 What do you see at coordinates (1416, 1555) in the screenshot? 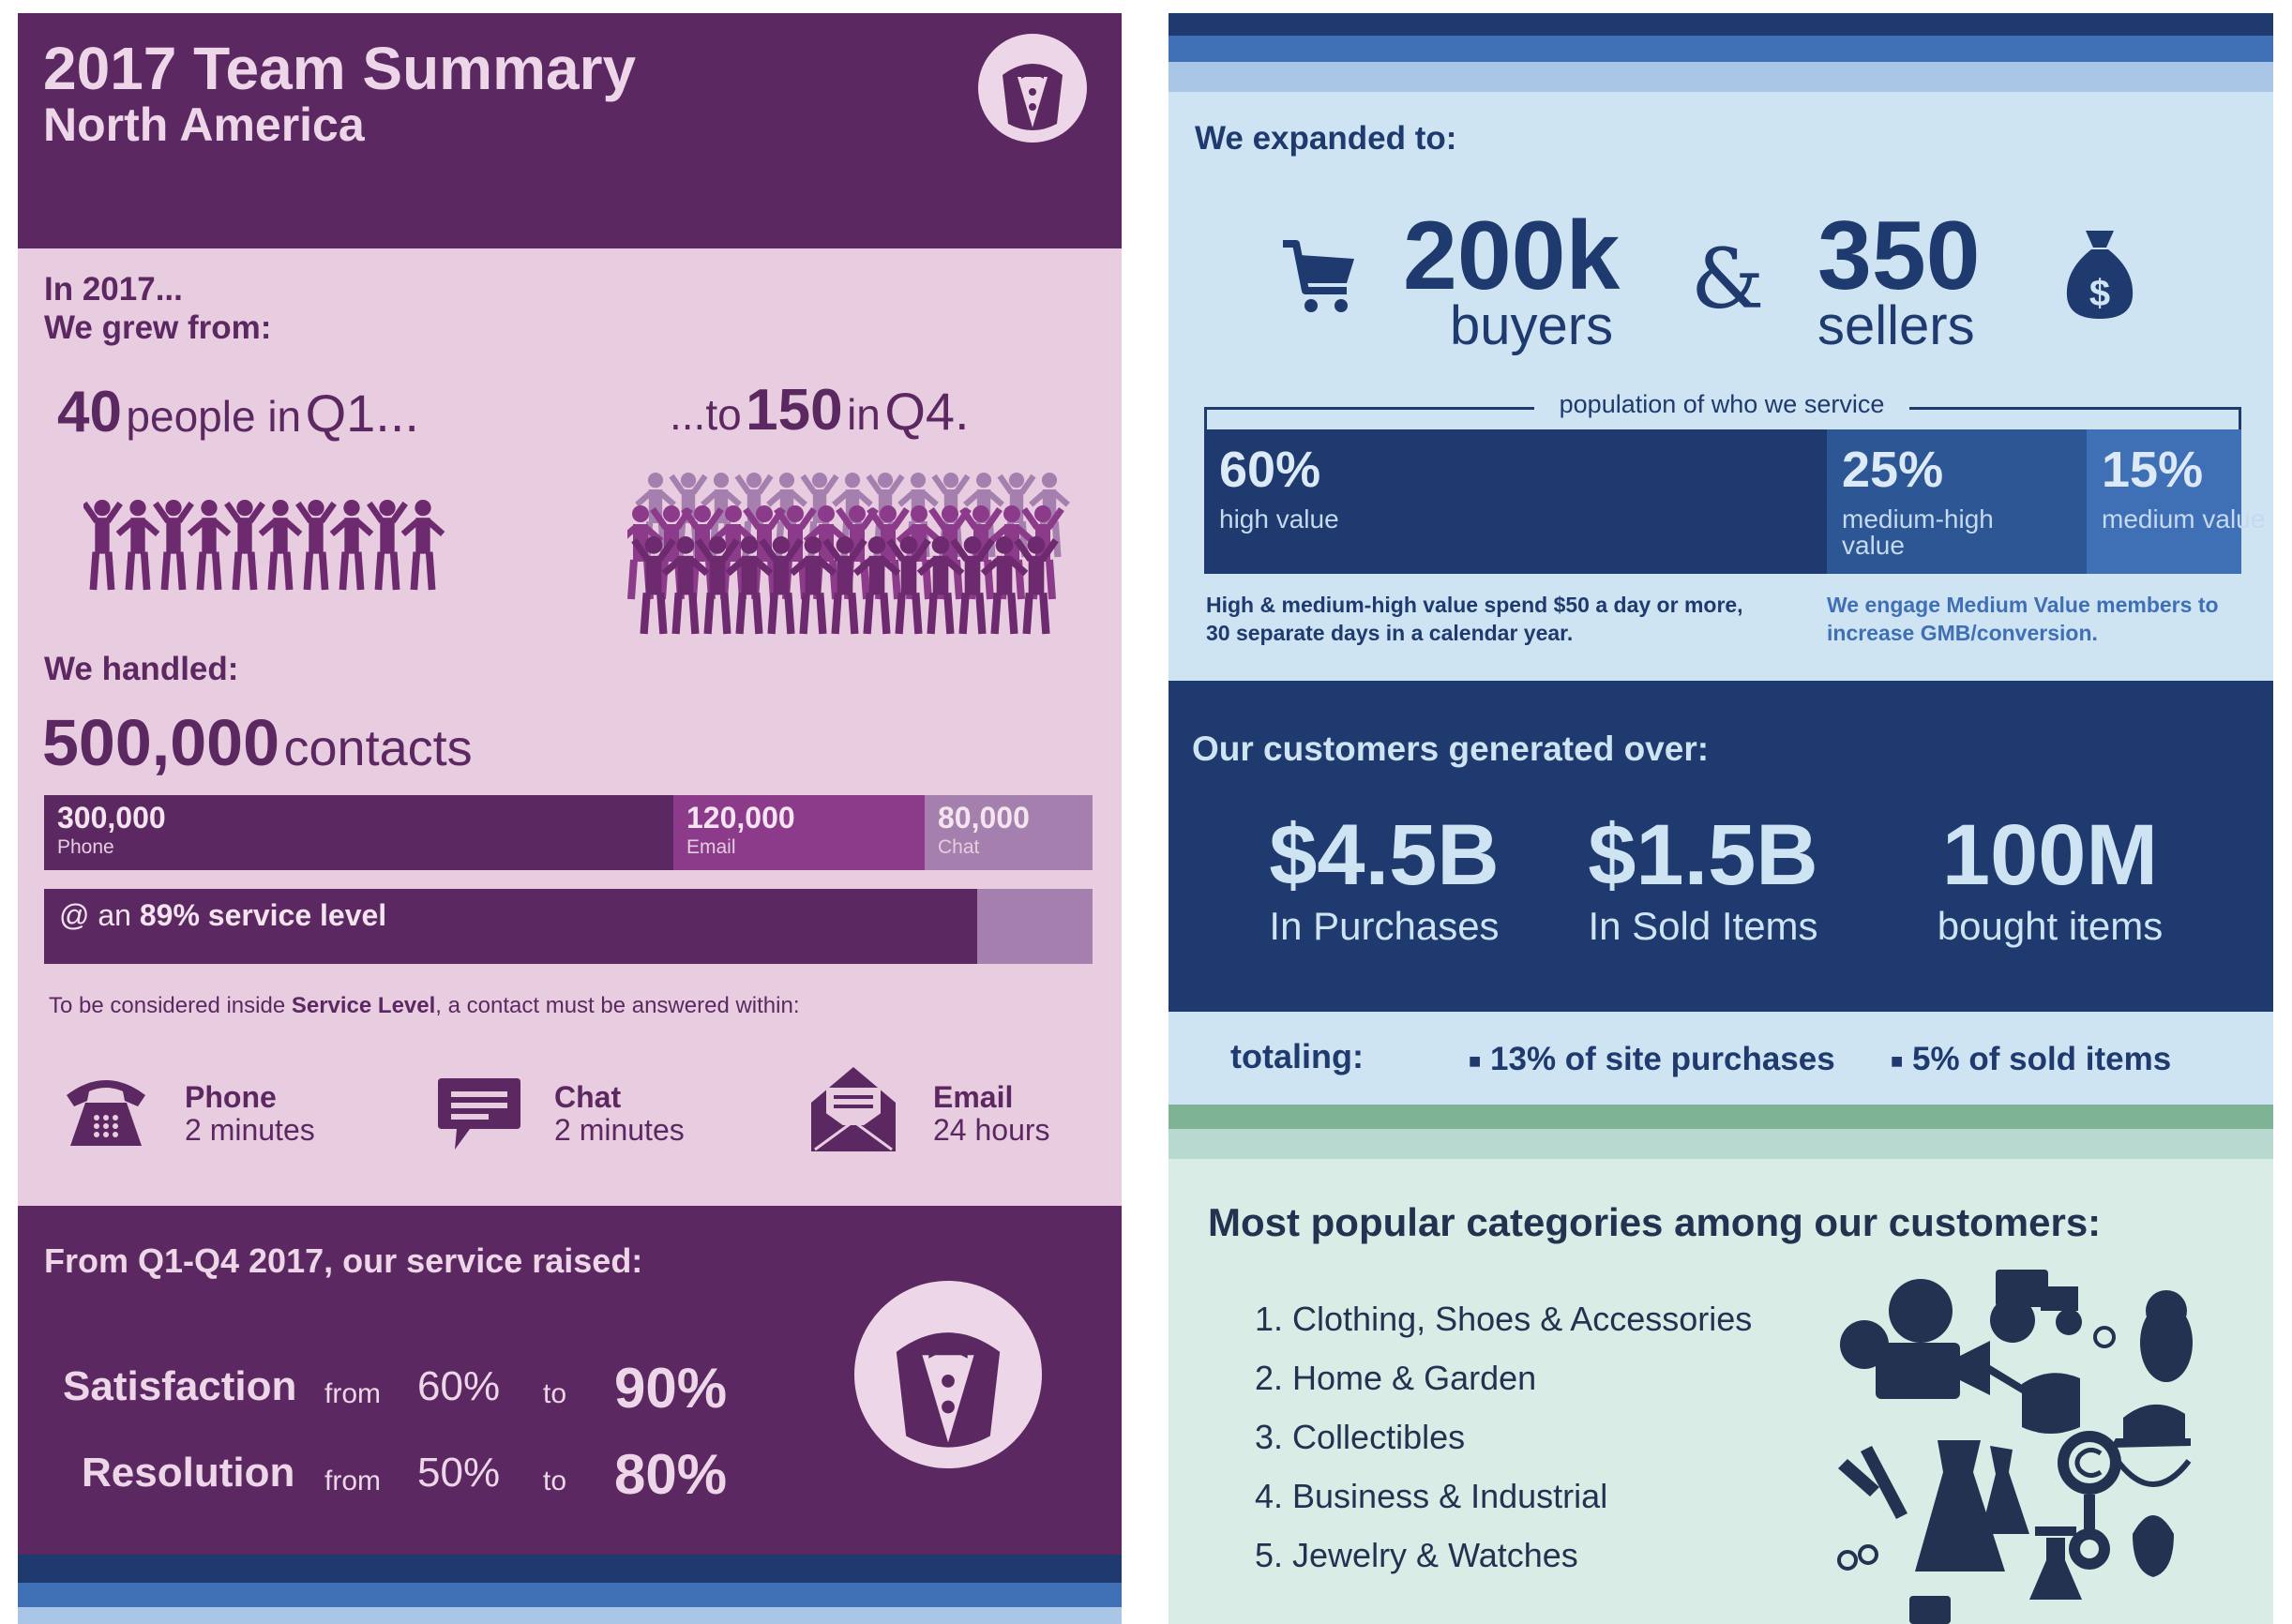
I see `category-item: 5. Jewelry & Watches` at bounding box center [1416, 1555].